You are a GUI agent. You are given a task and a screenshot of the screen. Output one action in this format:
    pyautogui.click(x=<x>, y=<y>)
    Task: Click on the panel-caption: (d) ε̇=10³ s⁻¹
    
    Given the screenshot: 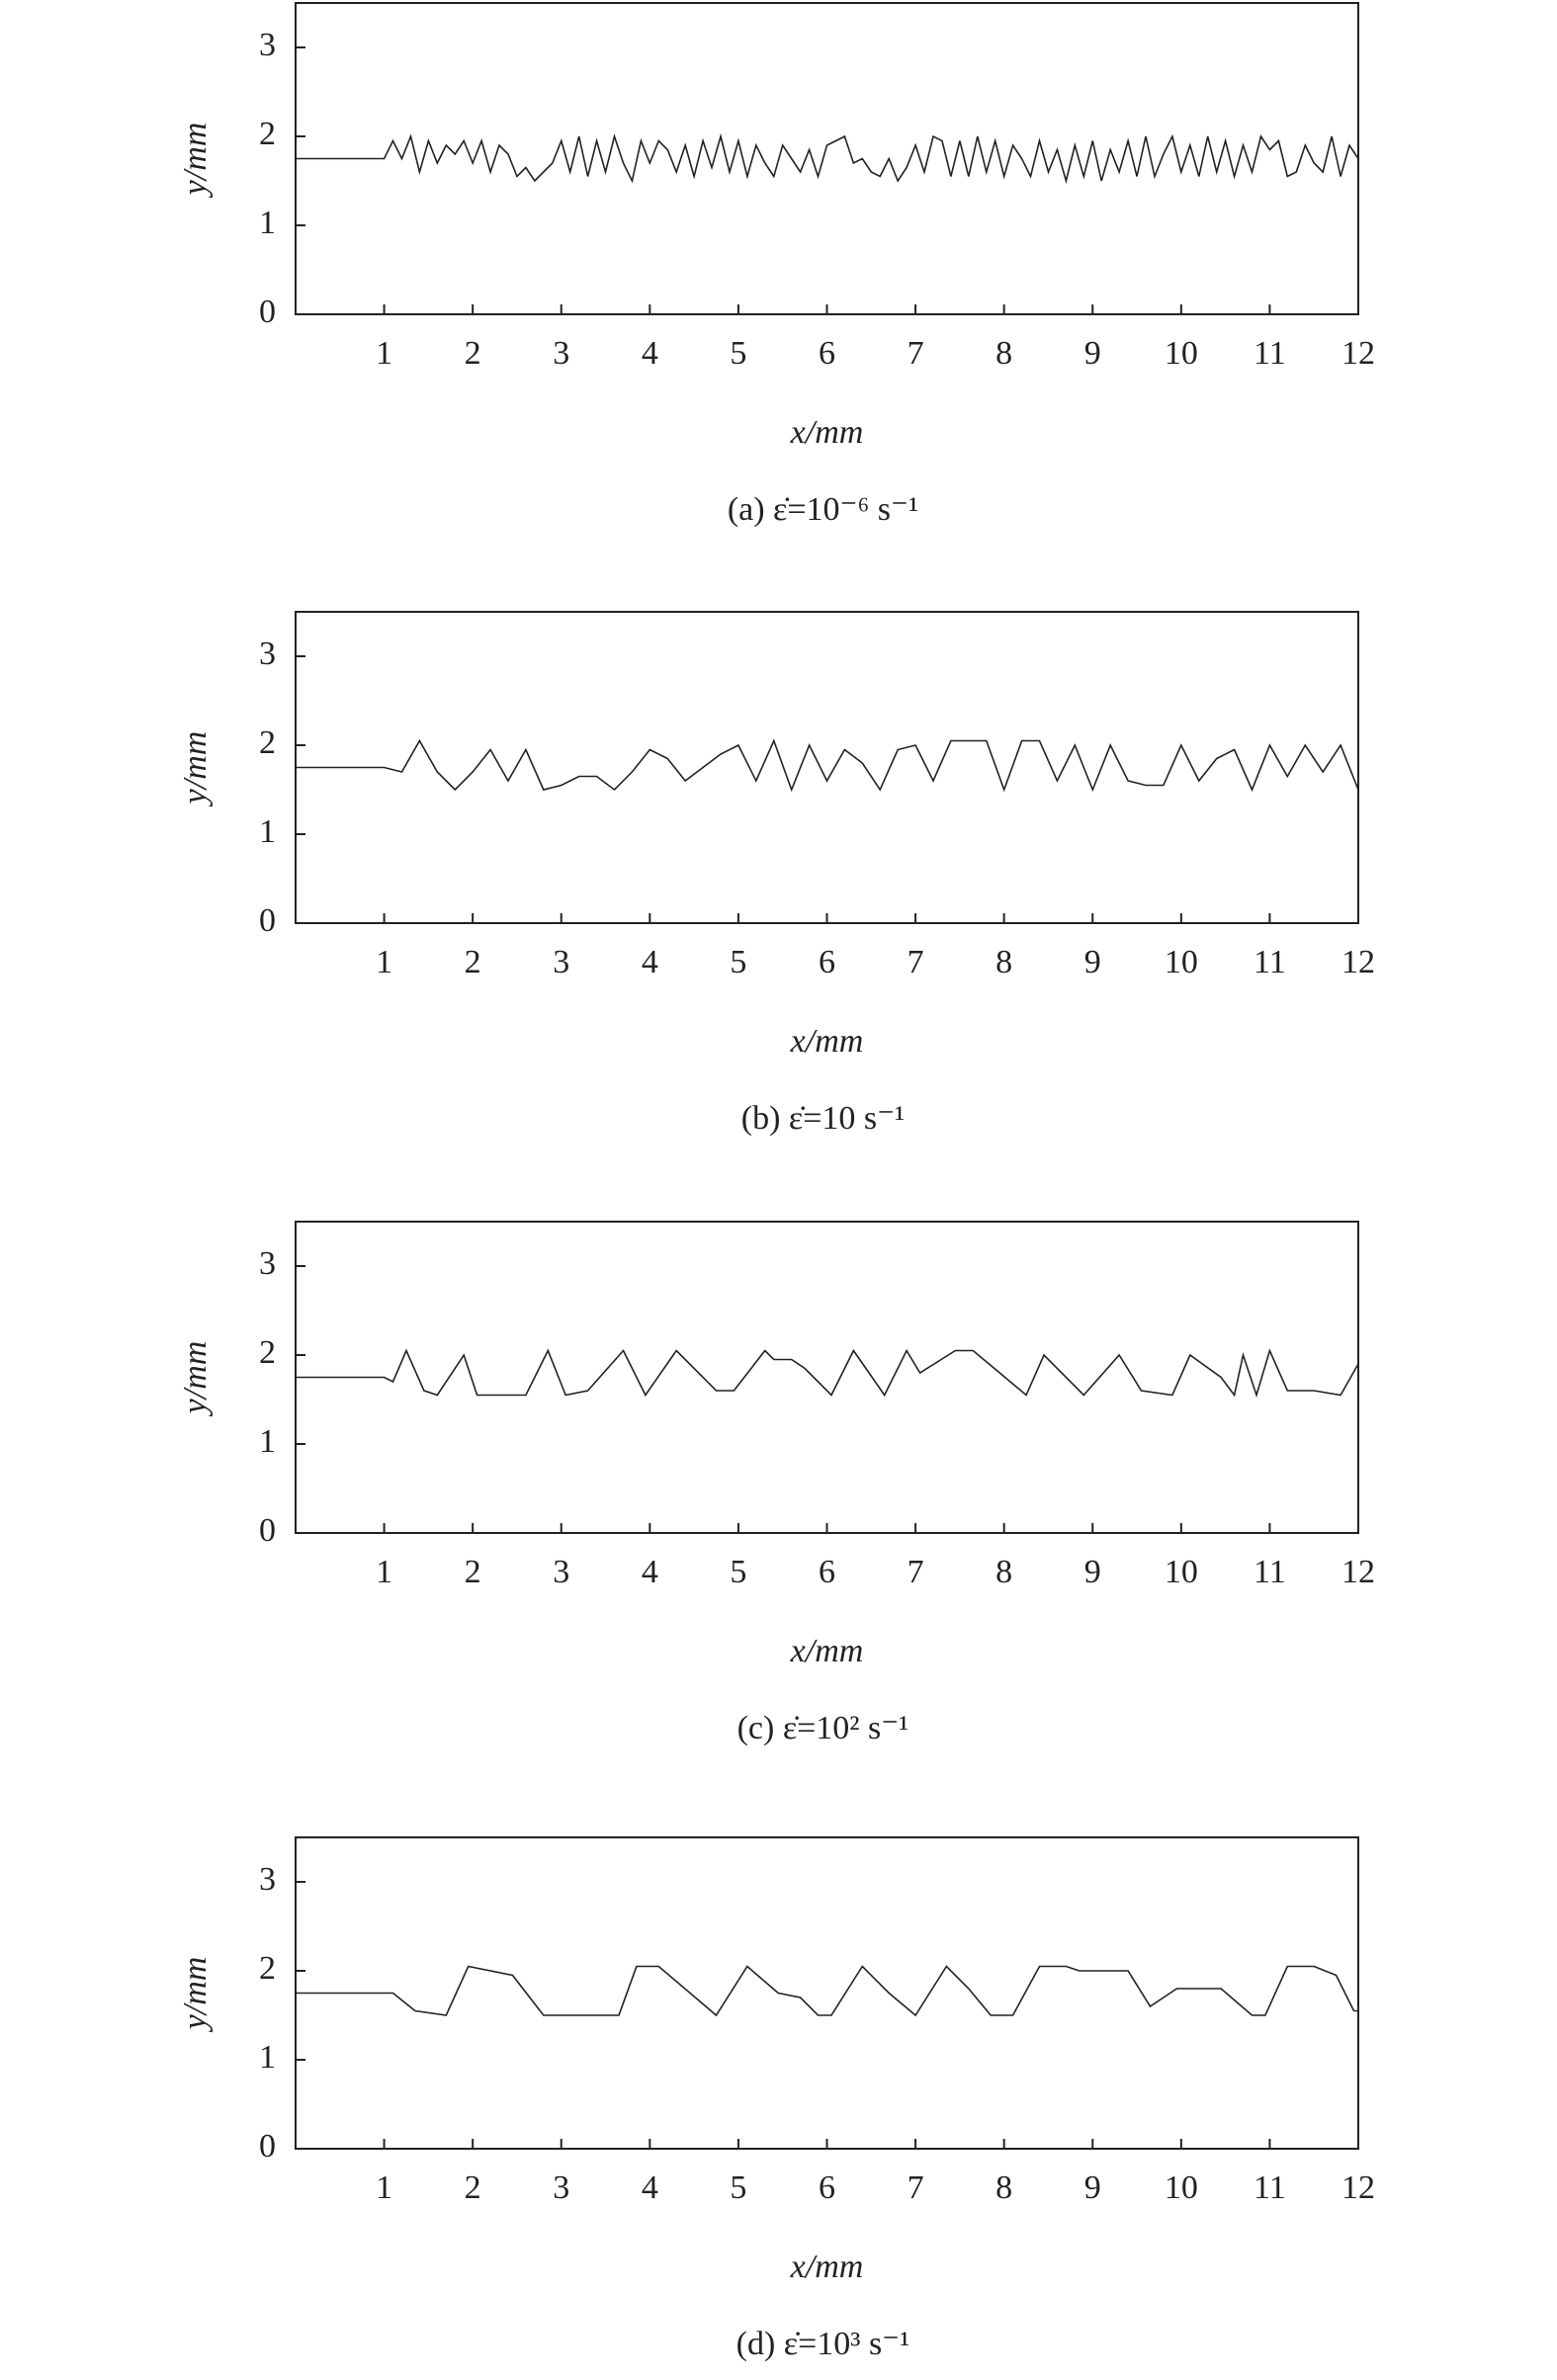 What is the action you would take?
    pyautogui.click(x=823, y=2344)
    